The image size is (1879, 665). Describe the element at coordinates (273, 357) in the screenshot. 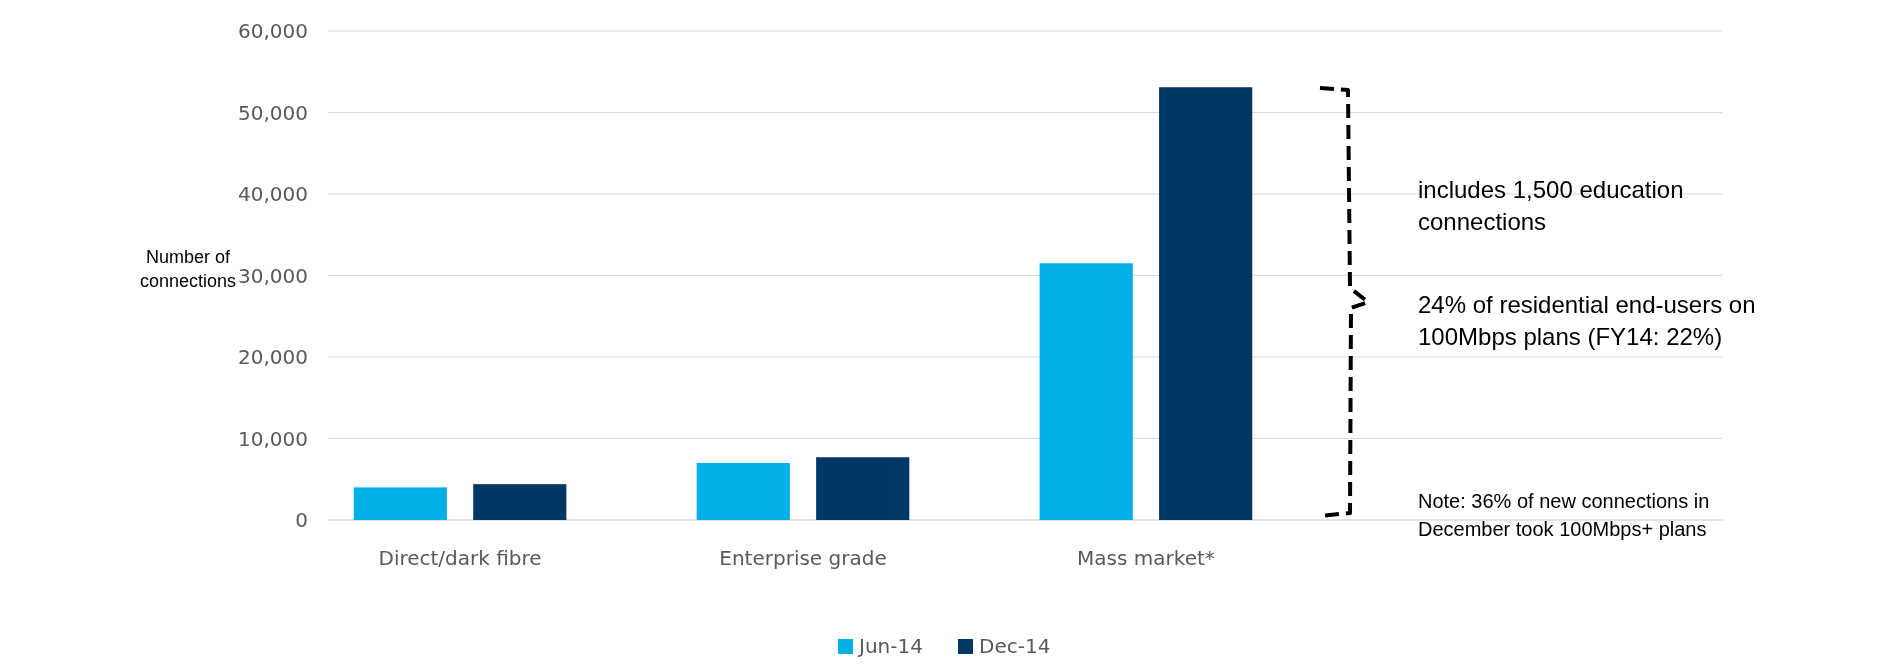

I see `y-tick-label: 20,000` at that location.